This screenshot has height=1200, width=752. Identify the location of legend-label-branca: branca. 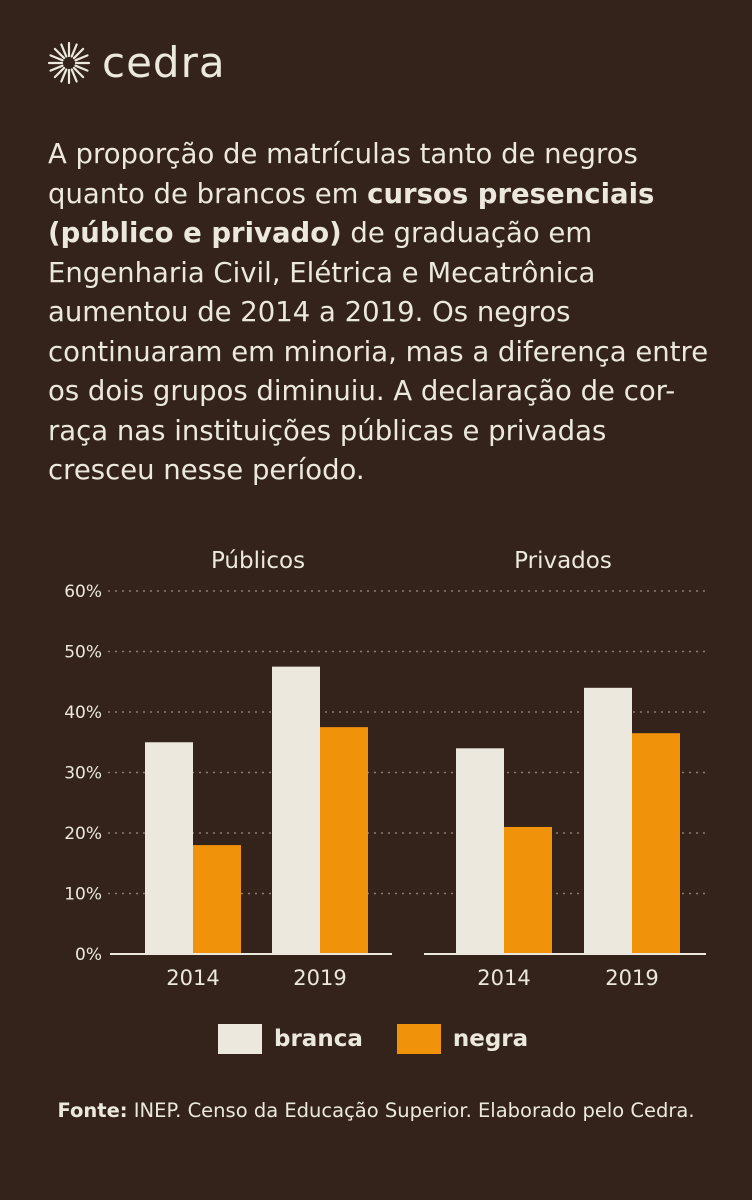
(318, 1039).